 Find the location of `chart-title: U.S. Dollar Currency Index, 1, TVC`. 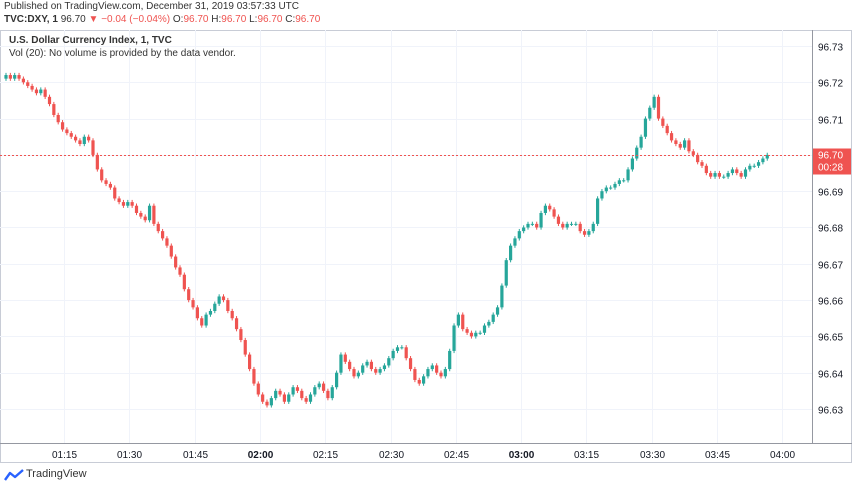

chart-title: U.S. Dollar Currency Index, 1, TVC is located at coordinates (90, 40).